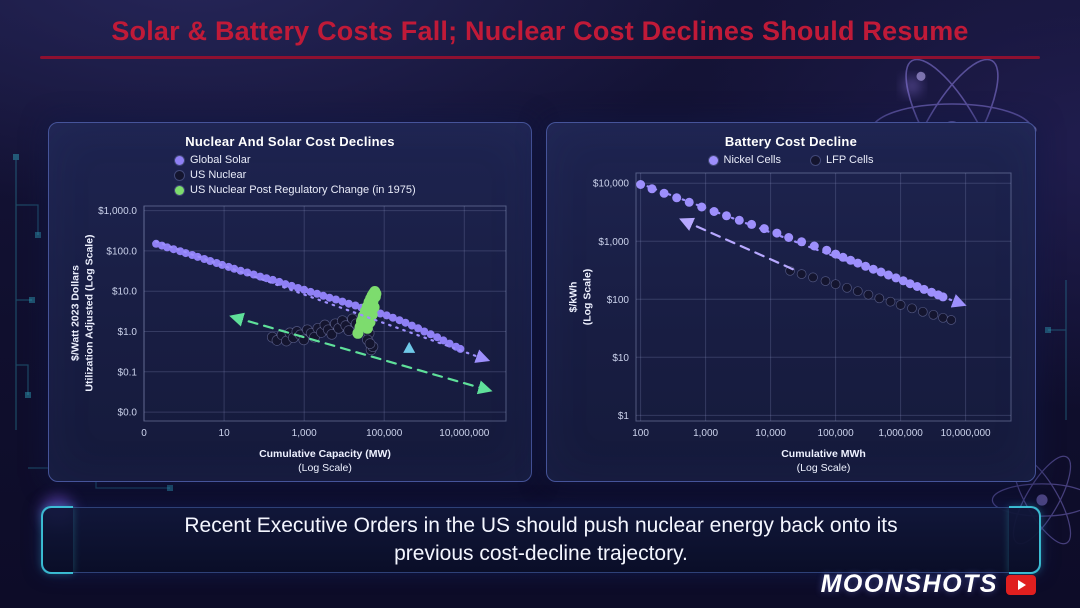 This screenshot has height=608, width=1080. Describe the element at coordinates (290, 141) in the screenshot. I see `chart-title-nuclear-solar: Nuclear And Solar Cost Declines` at that location.